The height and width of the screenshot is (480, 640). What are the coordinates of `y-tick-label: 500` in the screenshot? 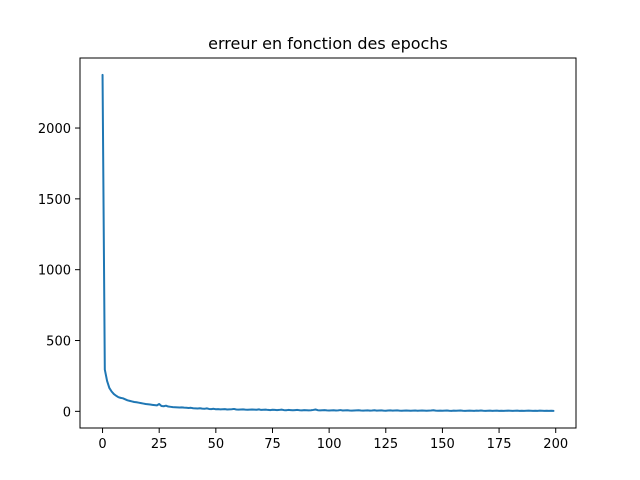 It's located at (58, 342).